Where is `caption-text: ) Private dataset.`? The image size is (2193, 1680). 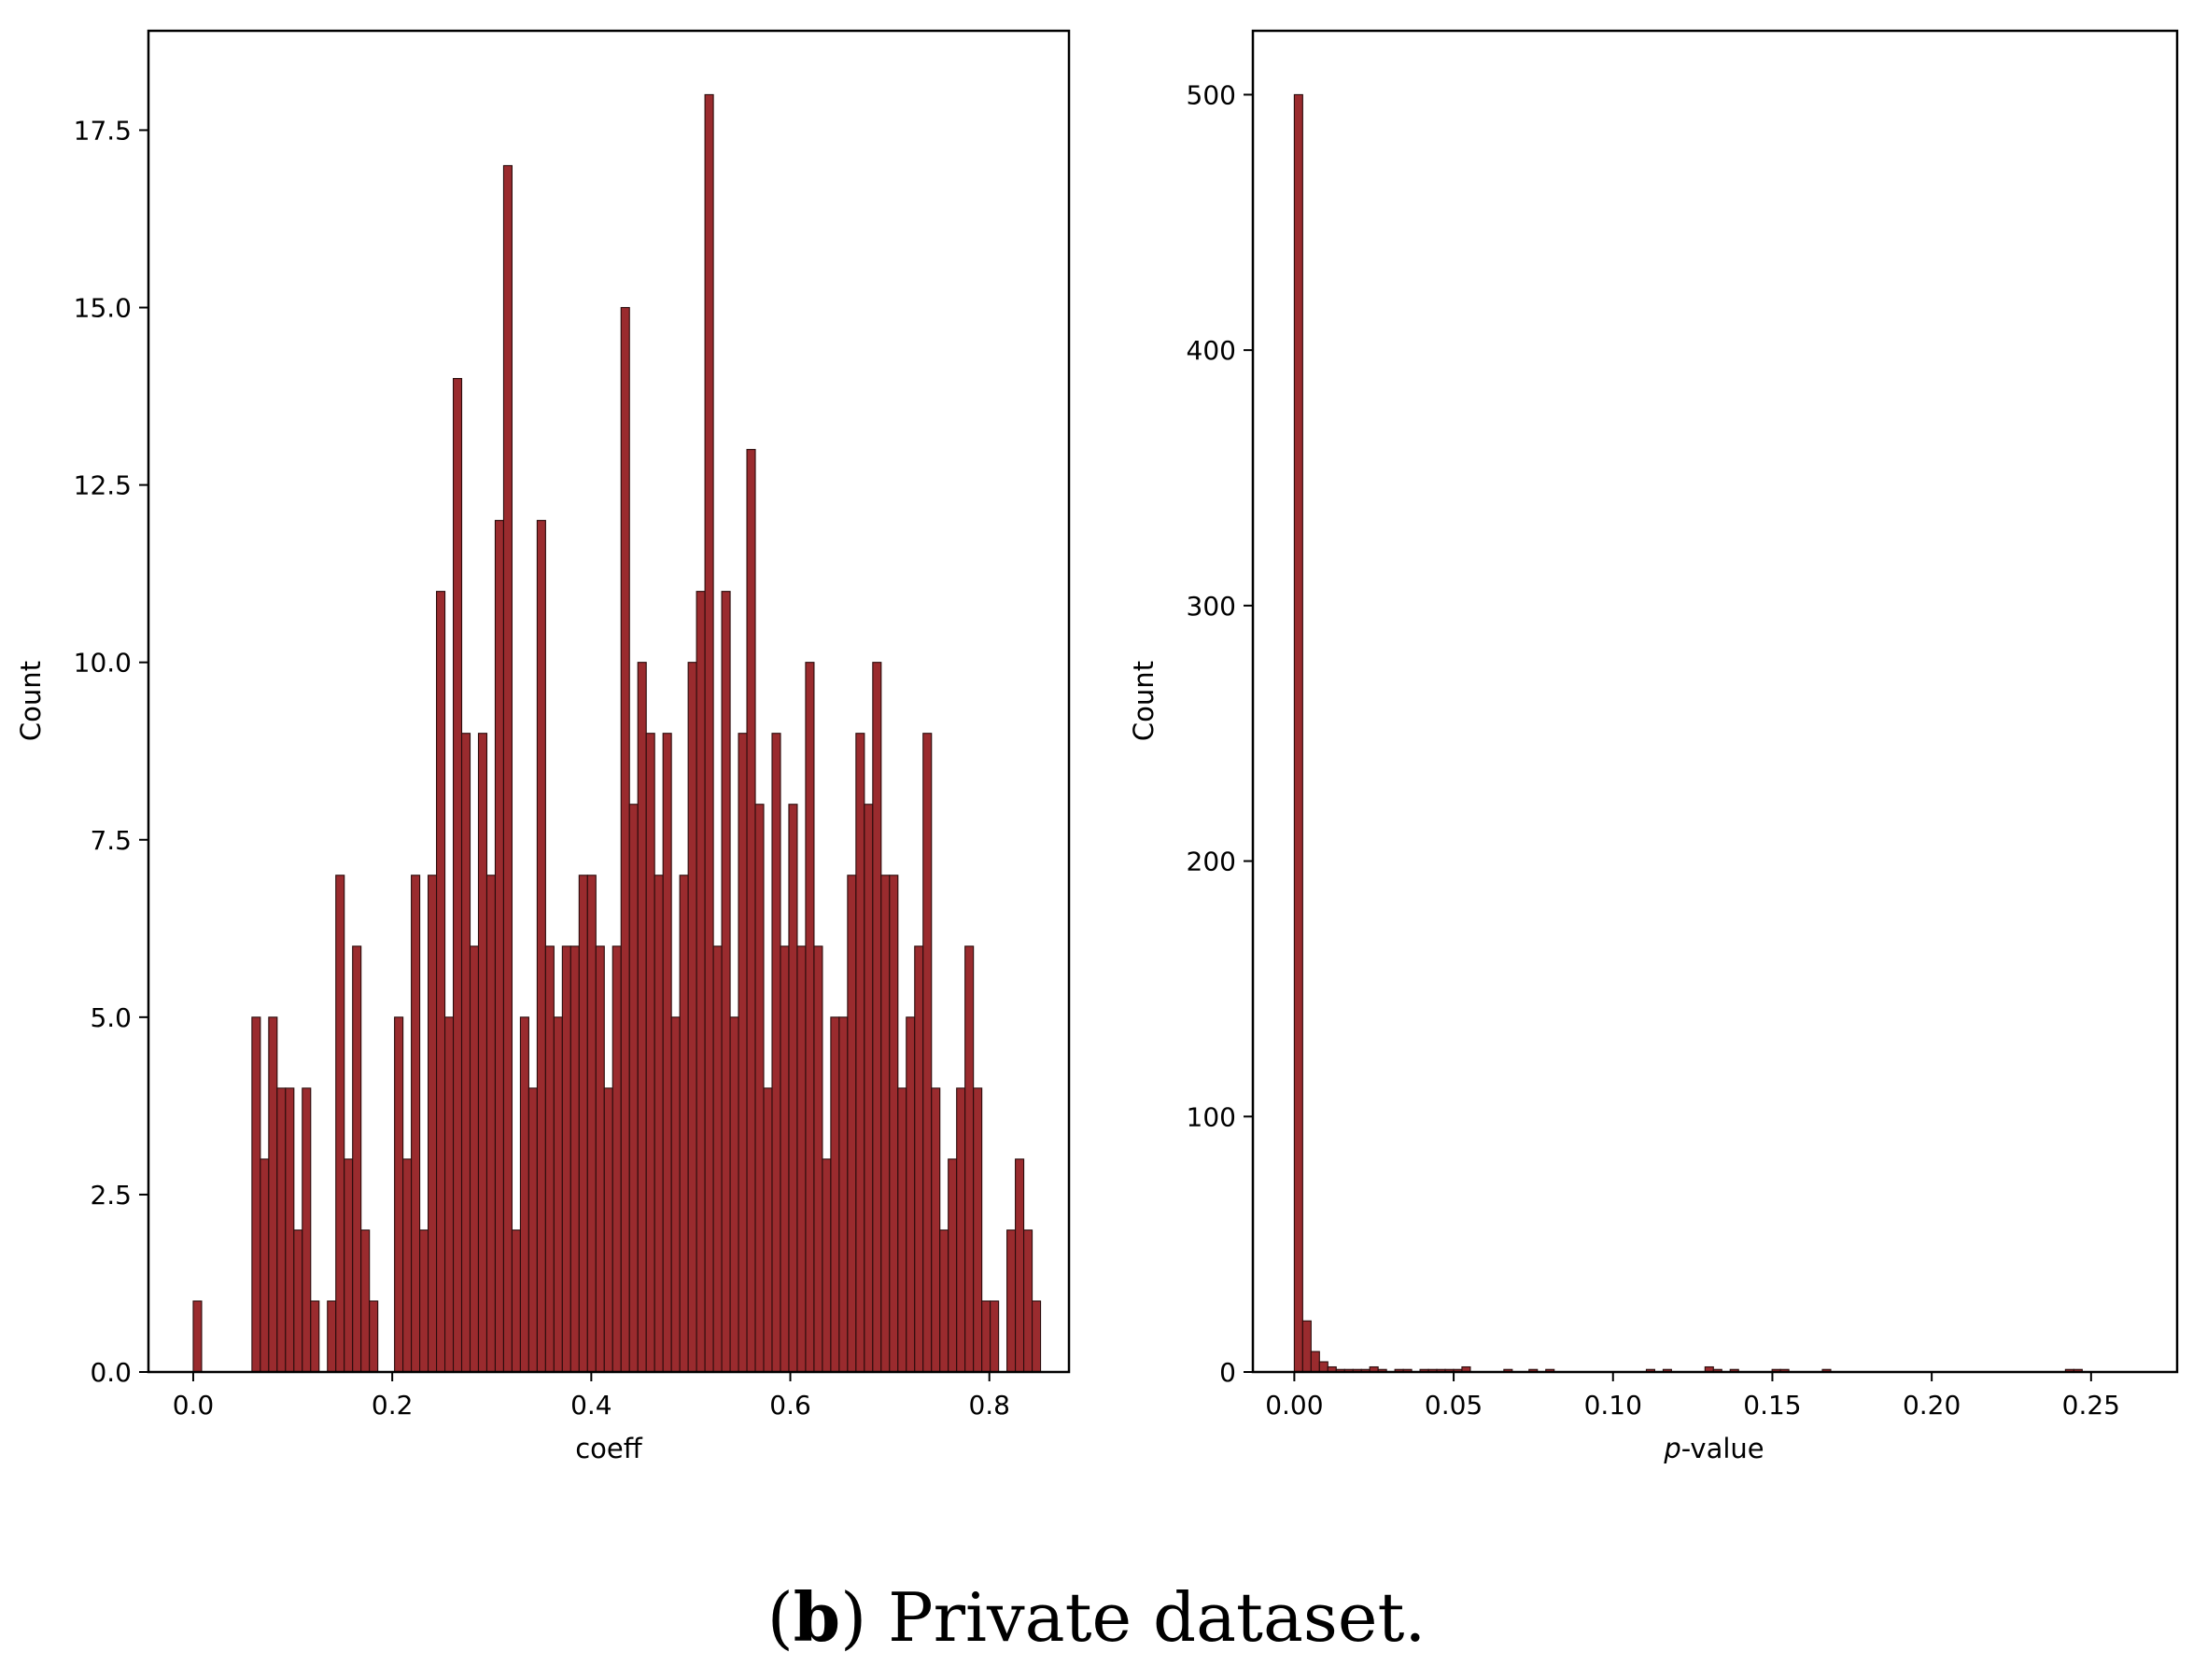
caption-text: ) Private dataset. is located at coordinates (1133, 1617).